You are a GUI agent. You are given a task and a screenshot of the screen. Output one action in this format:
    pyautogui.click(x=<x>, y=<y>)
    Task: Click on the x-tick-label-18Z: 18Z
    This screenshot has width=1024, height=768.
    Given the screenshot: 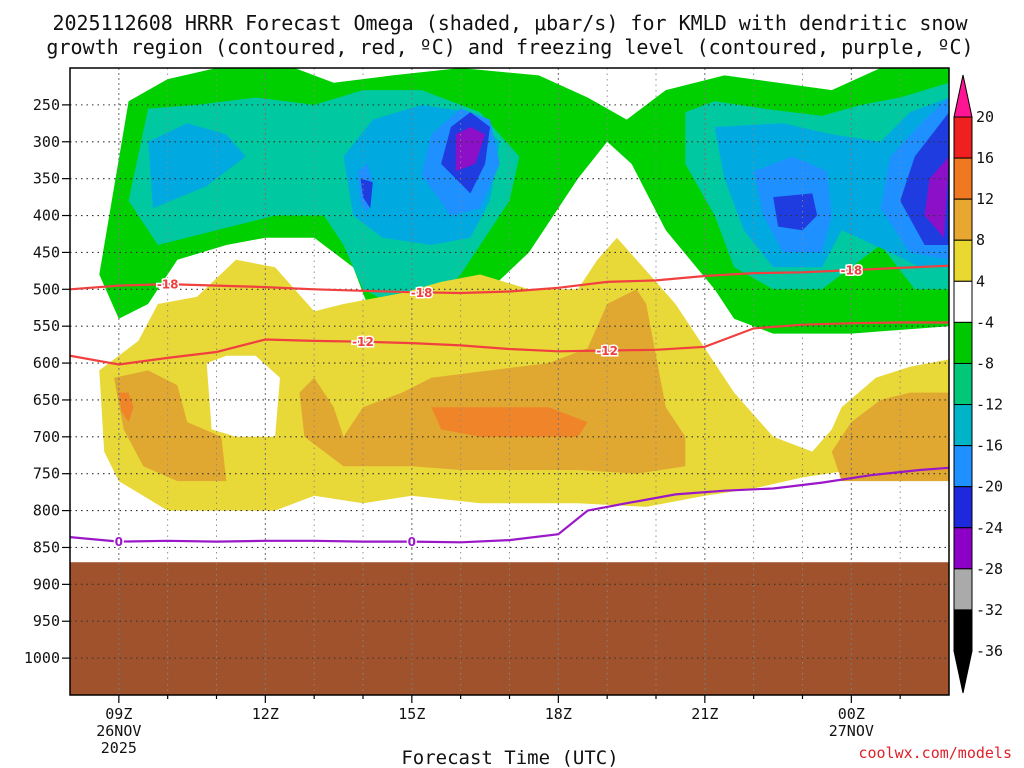 What is the action you would take?
    pyautogui.click(x=558, y=714)
    